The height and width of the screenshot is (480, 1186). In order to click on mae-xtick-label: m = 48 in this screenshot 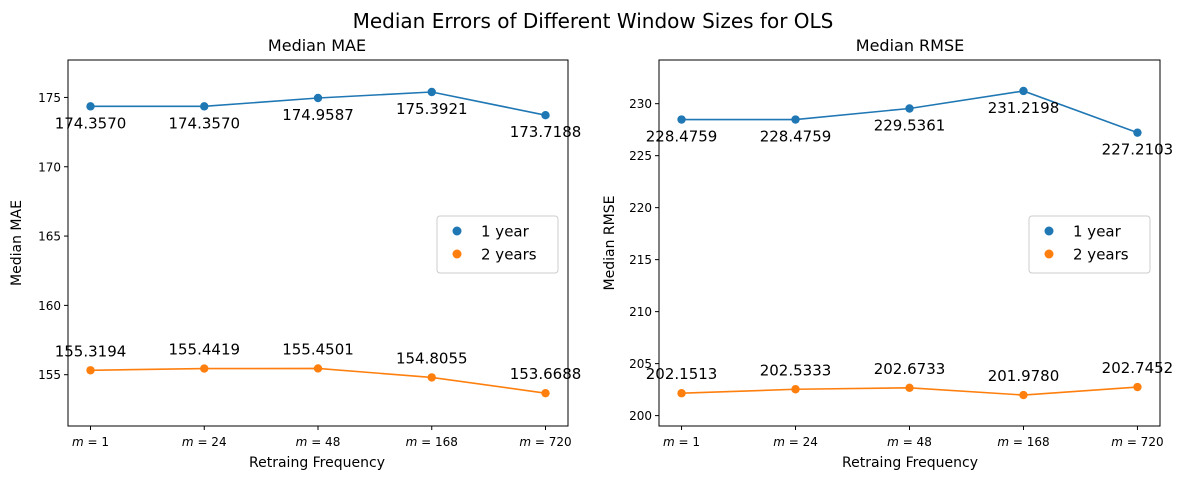, I will do `click(318, 442)`.